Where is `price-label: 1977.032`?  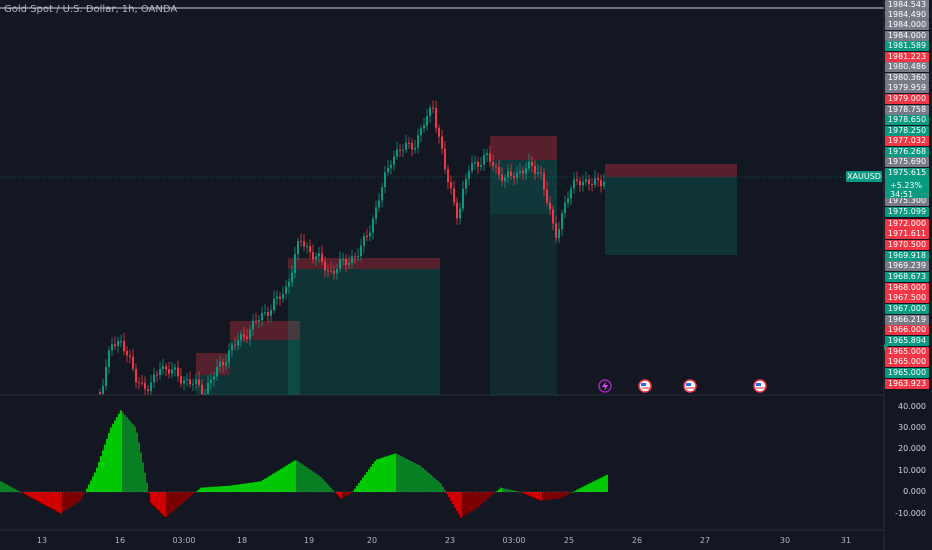 price-label: 1977.032 is located at coordinates (907, 141).